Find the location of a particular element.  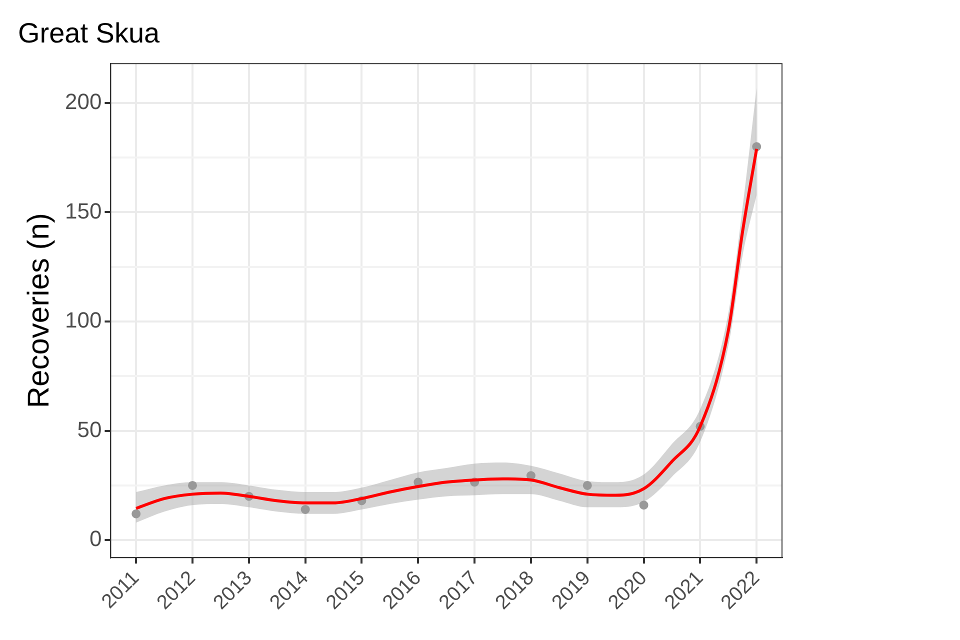

y-tick-label: 100 is located at coordinates (83, 320).